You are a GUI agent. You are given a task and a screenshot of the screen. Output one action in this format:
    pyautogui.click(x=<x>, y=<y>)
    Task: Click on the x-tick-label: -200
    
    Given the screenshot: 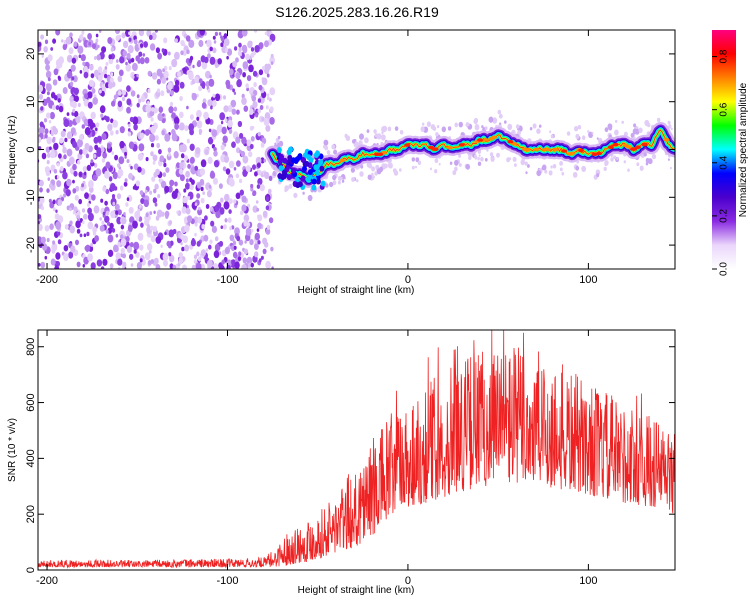 What is the action you would take?
    pyautogui.click(x=47, y=280)
    